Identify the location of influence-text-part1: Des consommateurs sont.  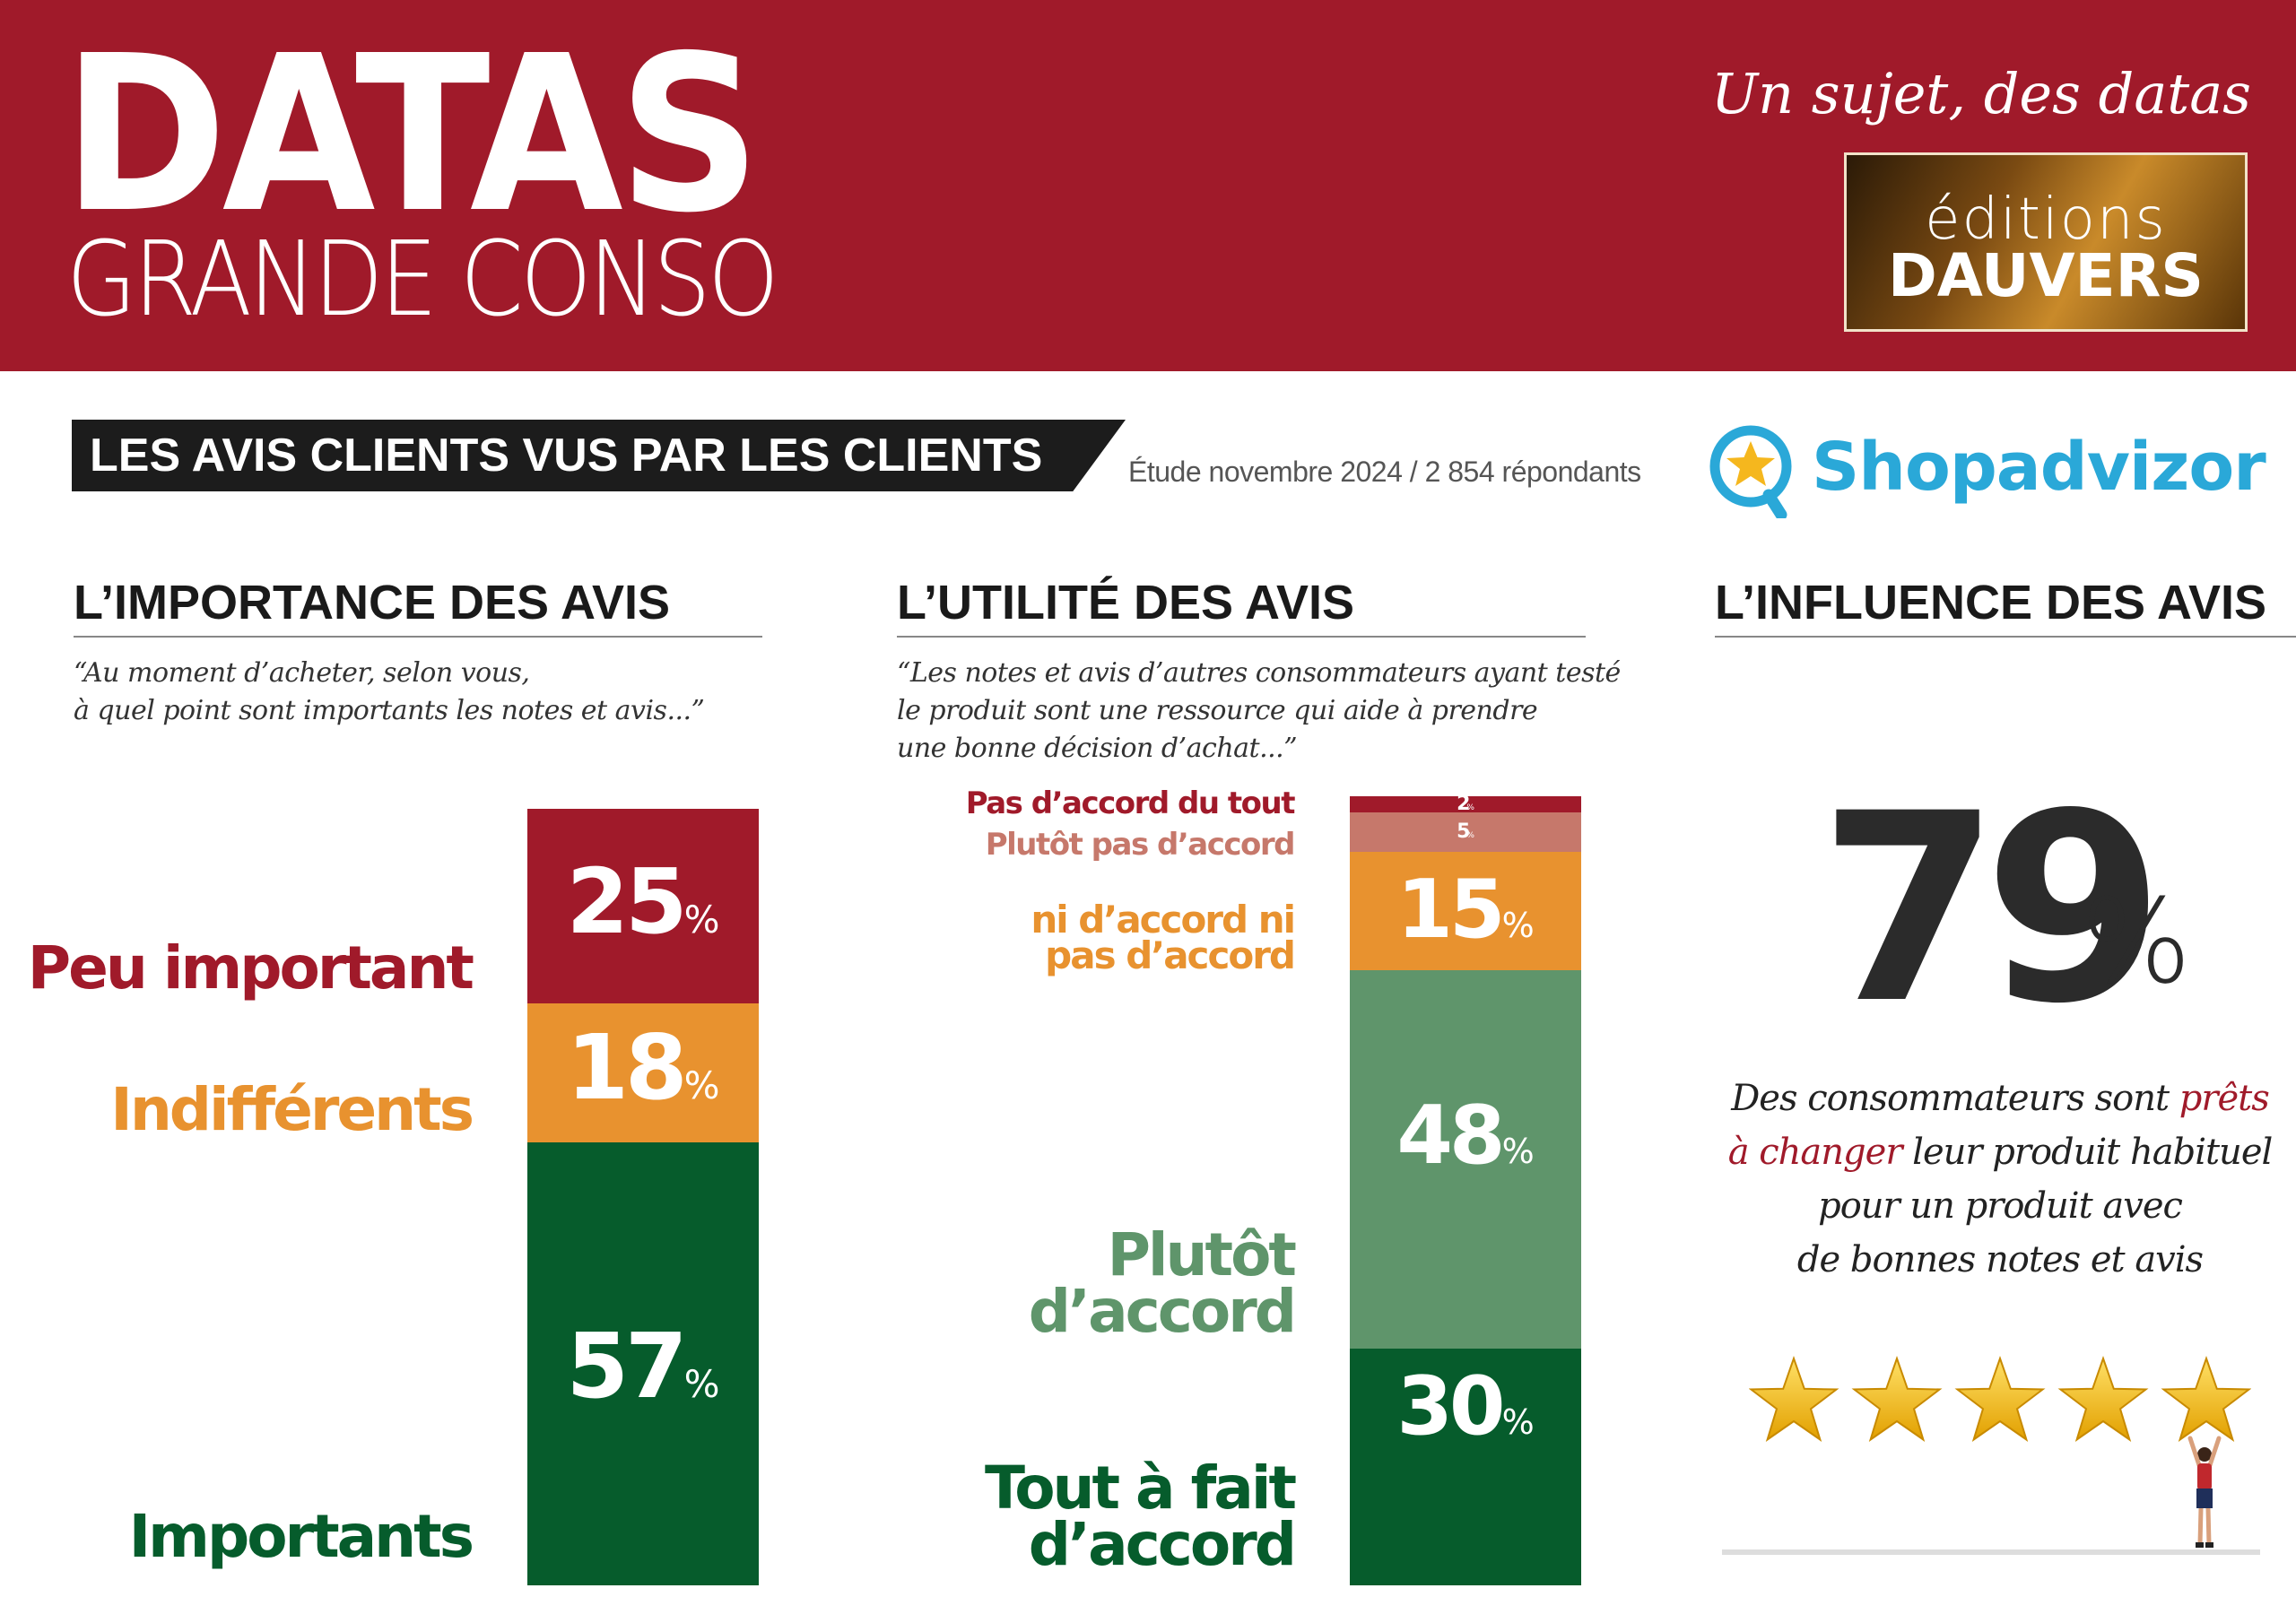
(1955, 1098).